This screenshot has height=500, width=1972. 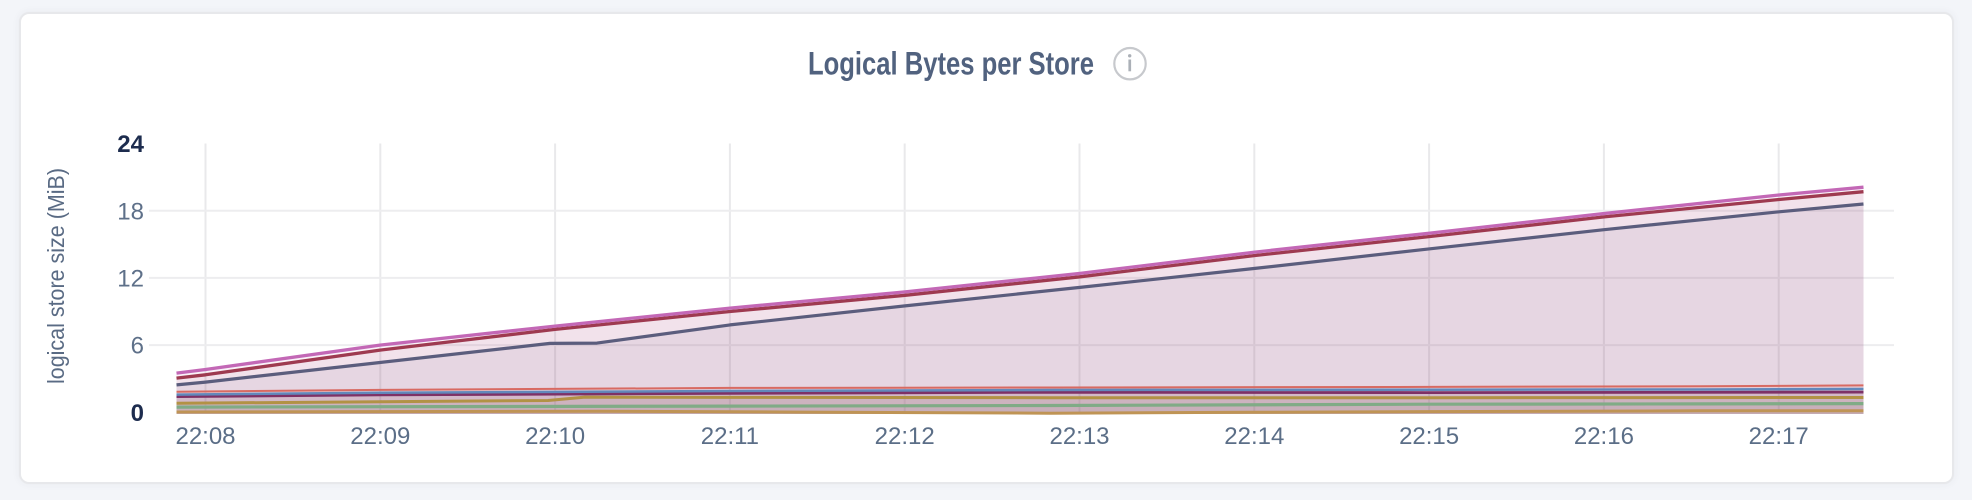 I want to click on svg-text: 22:14, so click(x=1254, y=436).